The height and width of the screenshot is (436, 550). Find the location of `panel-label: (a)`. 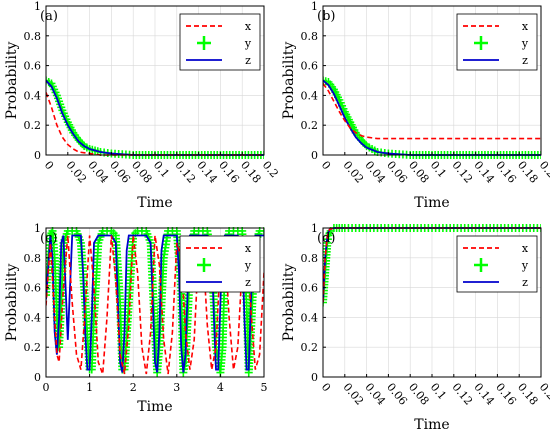

panel-label: (a) is located at coordinates (49, 16).